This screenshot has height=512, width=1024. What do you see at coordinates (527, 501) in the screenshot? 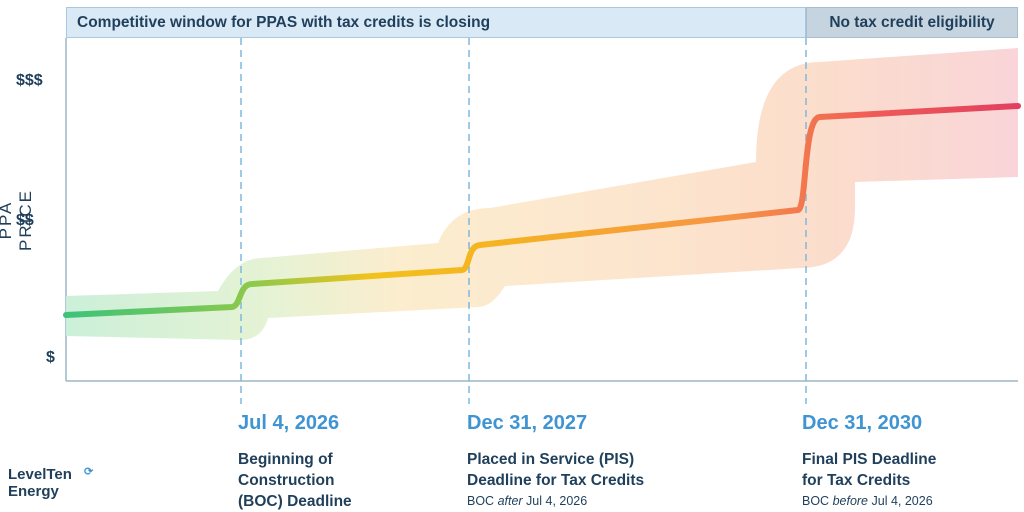
I see `milestone-note: BOC after Jul 4, 2026` at bounding box center [527, 501].